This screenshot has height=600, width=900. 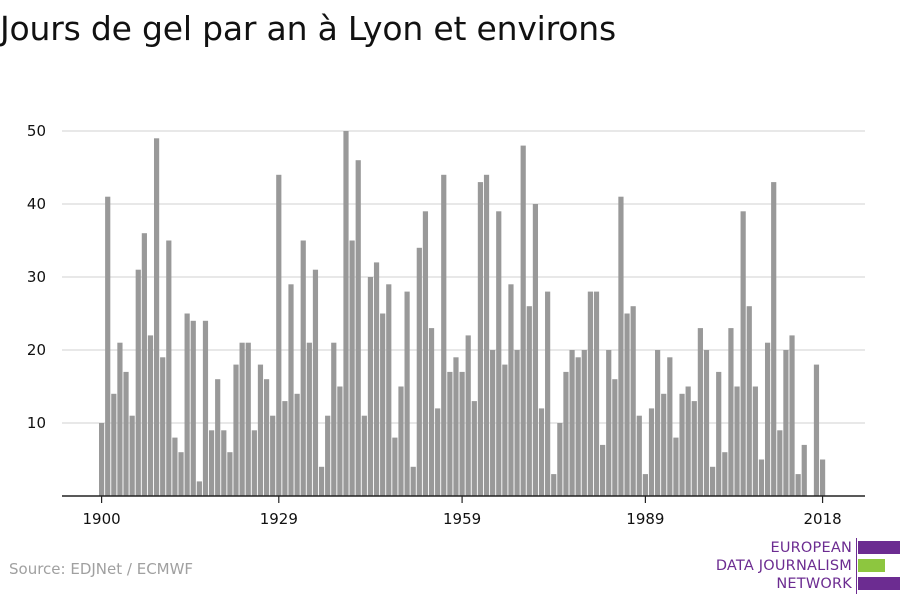 What do you see at coordinates (462, 519) in the screenshot?
I see `x-tick-label: 1959` at bounding box center [462, 519].